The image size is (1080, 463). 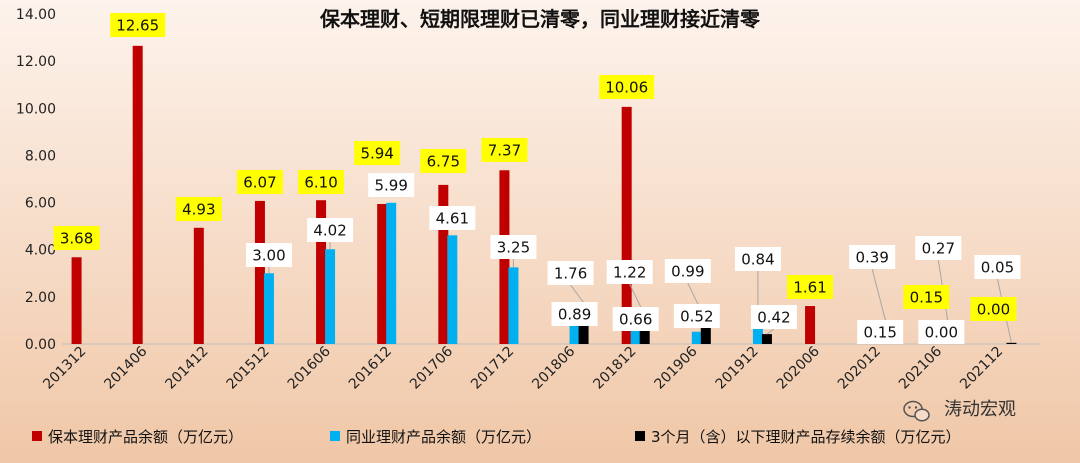 I want to click on data-label: 1.76, so click(x=570, y=274).